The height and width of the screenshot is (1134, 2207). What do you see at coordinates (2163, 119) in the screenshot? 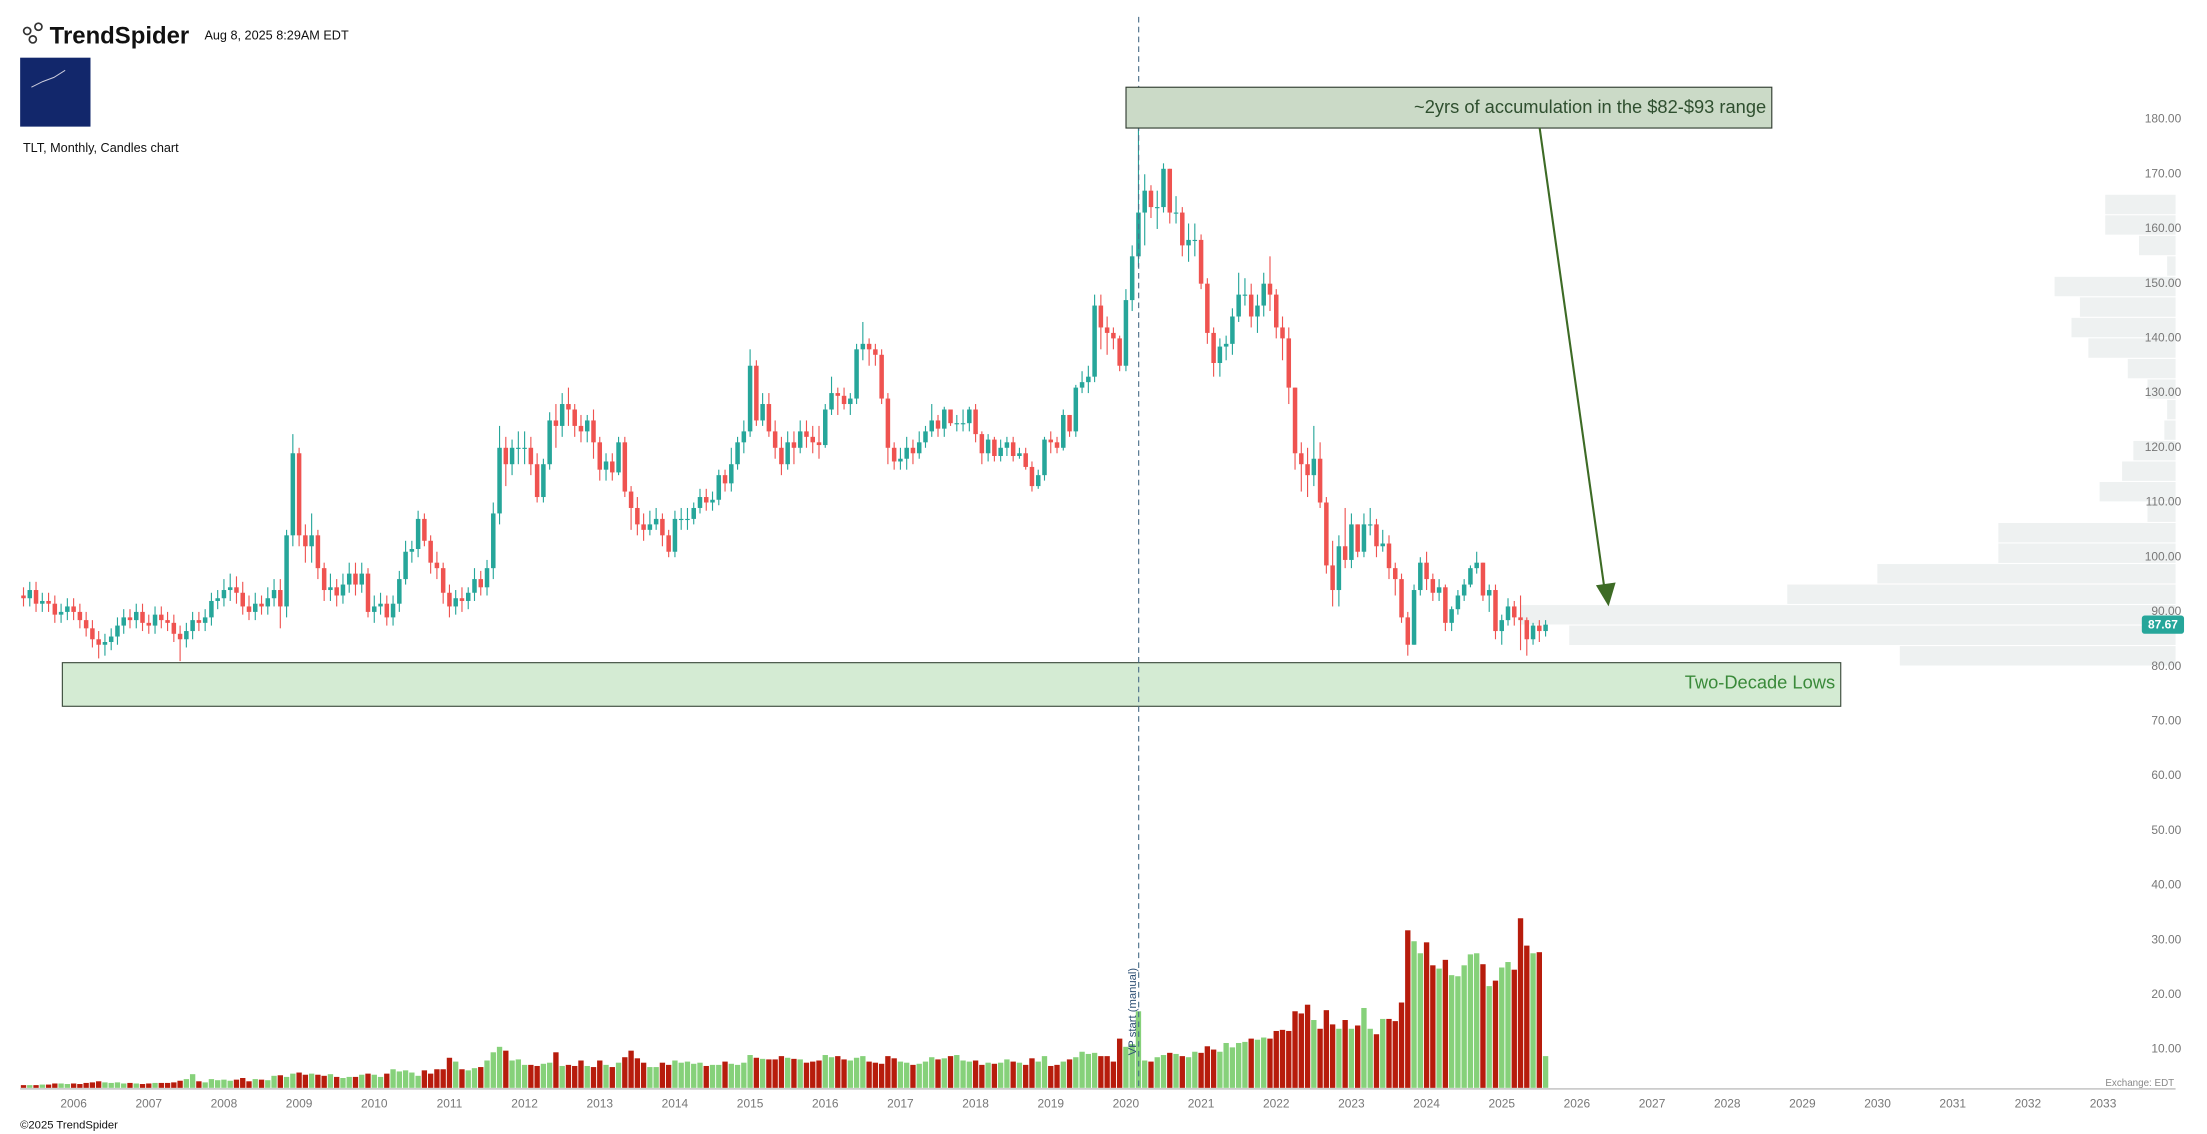
I see `y-tick-label: 180.00` at bounding box center [2163, 119].